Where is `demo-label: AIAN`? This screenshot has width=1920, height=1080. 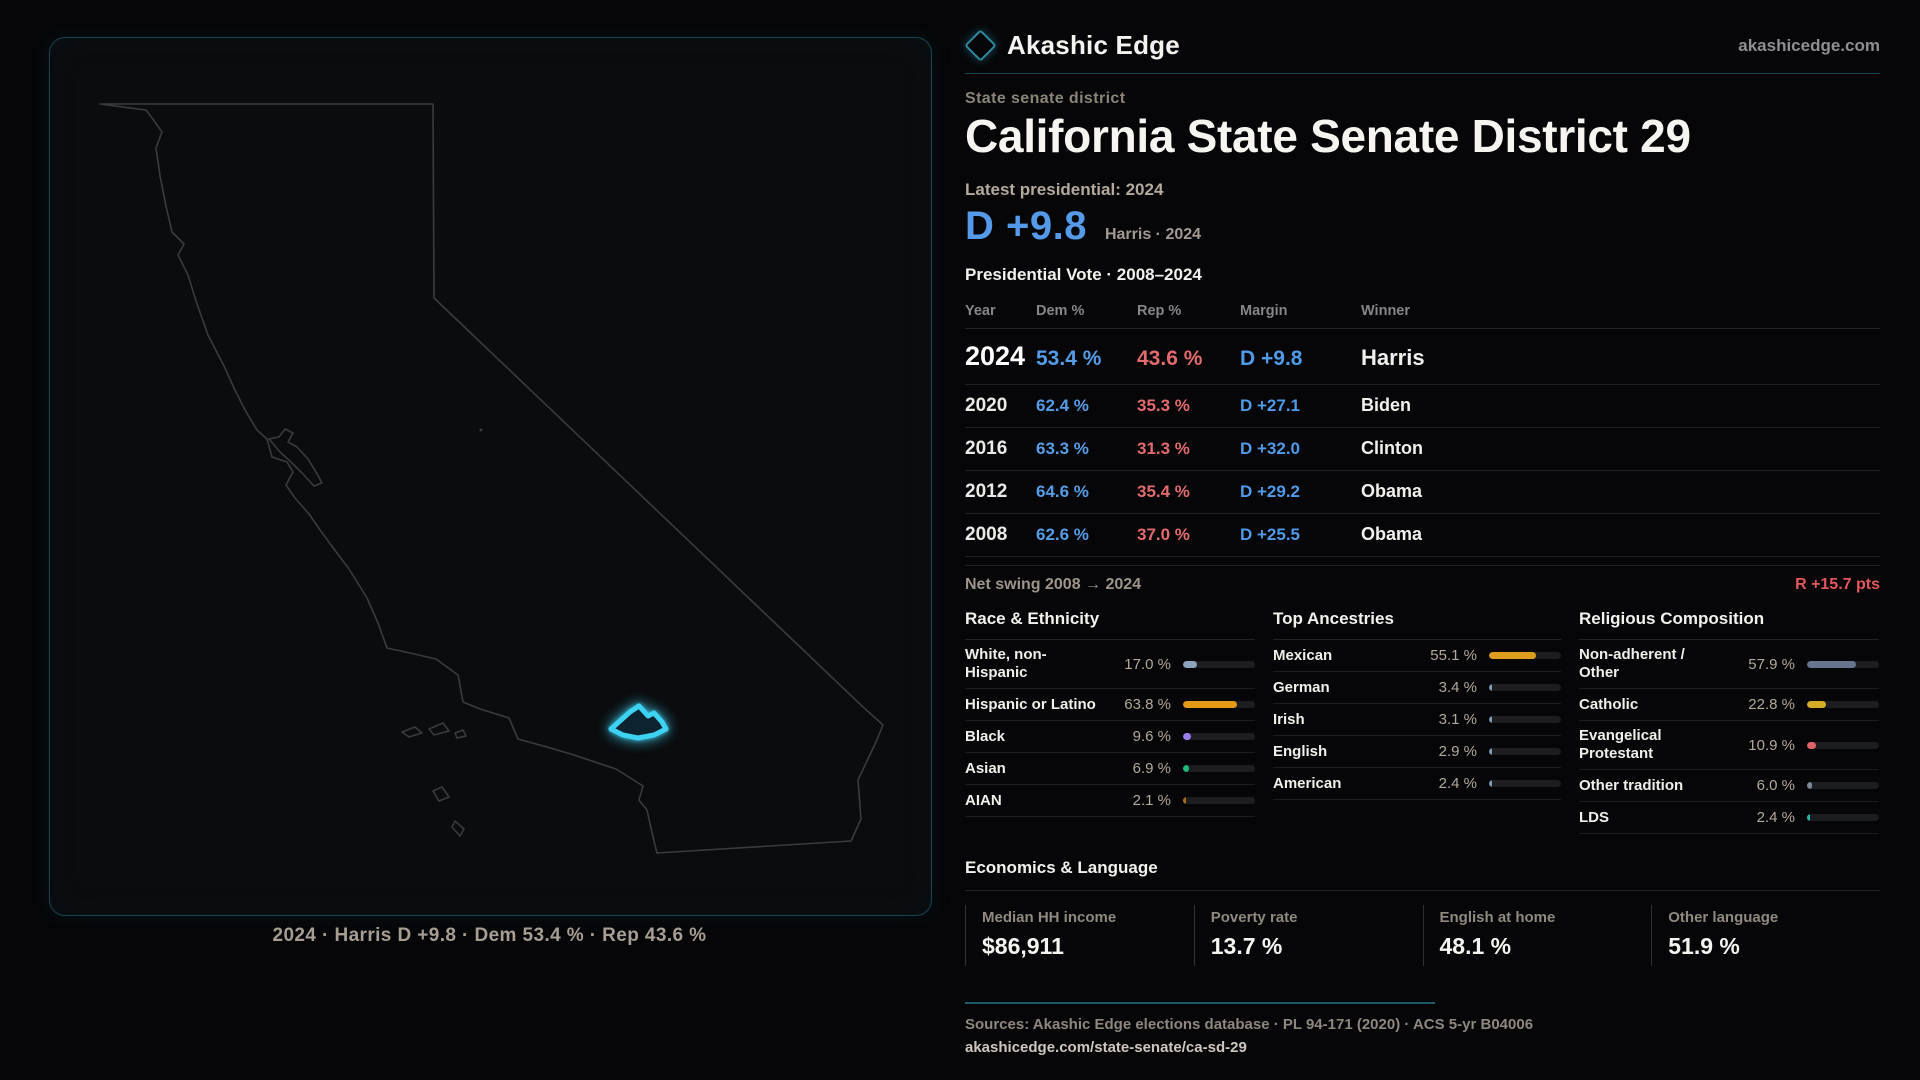 demo-label: AIAN is located at coordinates (983, 800).